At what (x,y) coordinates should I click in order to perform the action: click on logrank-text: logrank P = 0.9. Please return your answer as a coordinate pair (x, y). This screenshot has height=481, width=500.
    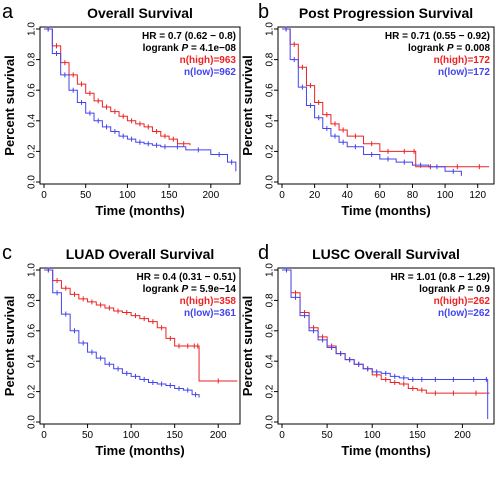
    Looking at the image, I should click on (454, 289).